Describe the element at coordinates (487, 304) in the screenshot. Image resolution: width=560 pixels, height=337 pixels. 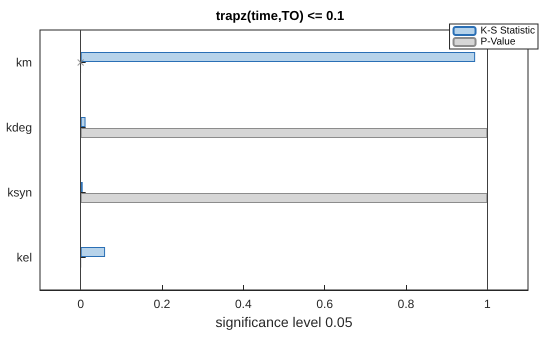
I see `x-tick-label: 1` at that location.